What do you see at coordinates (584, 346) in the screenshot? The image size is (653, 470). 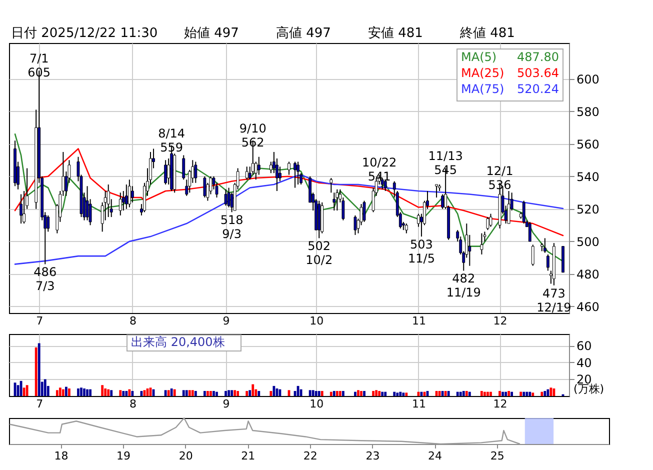 I see `y-tick-label: 60` at bounding box center [584, 346].